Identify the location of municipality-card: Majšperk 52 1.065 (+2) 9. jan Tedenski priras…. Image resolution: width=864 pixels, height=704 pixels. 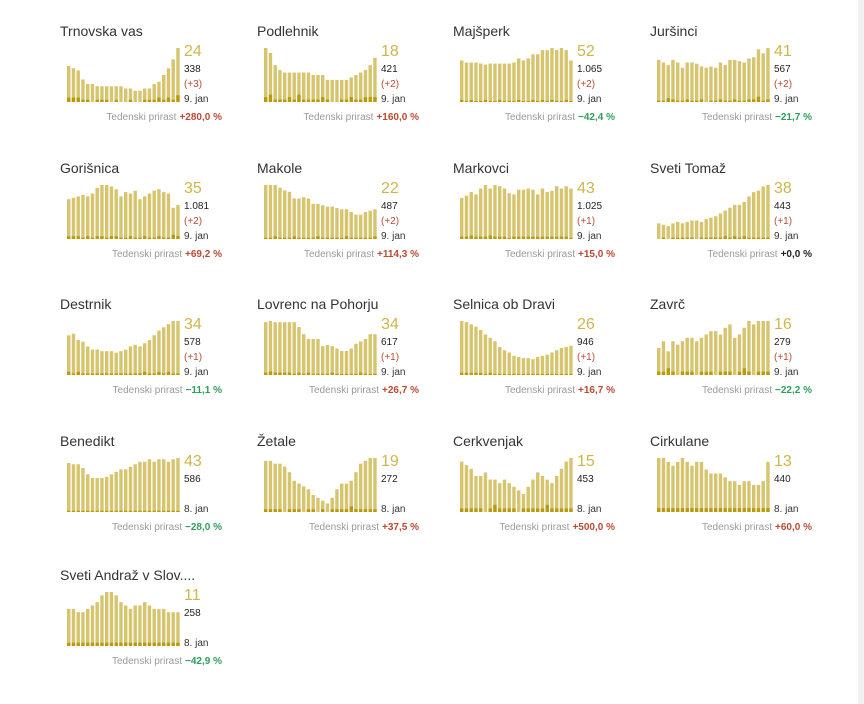
(548, 84).